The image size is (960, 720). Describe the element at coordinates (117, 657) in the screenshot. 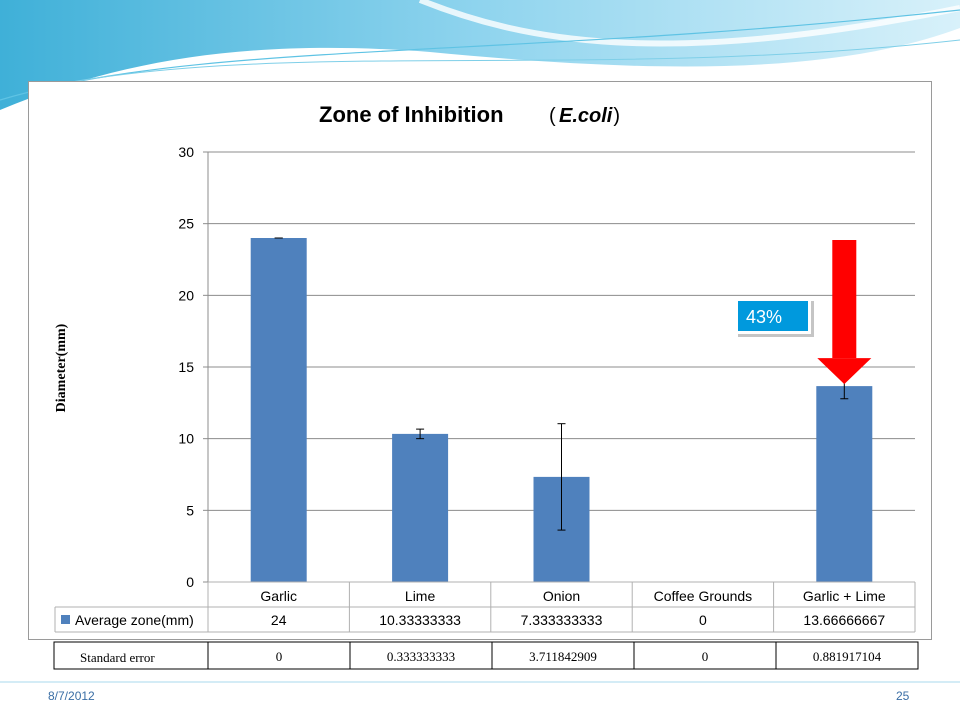

I see `se-row-label: Standard error` at that location.